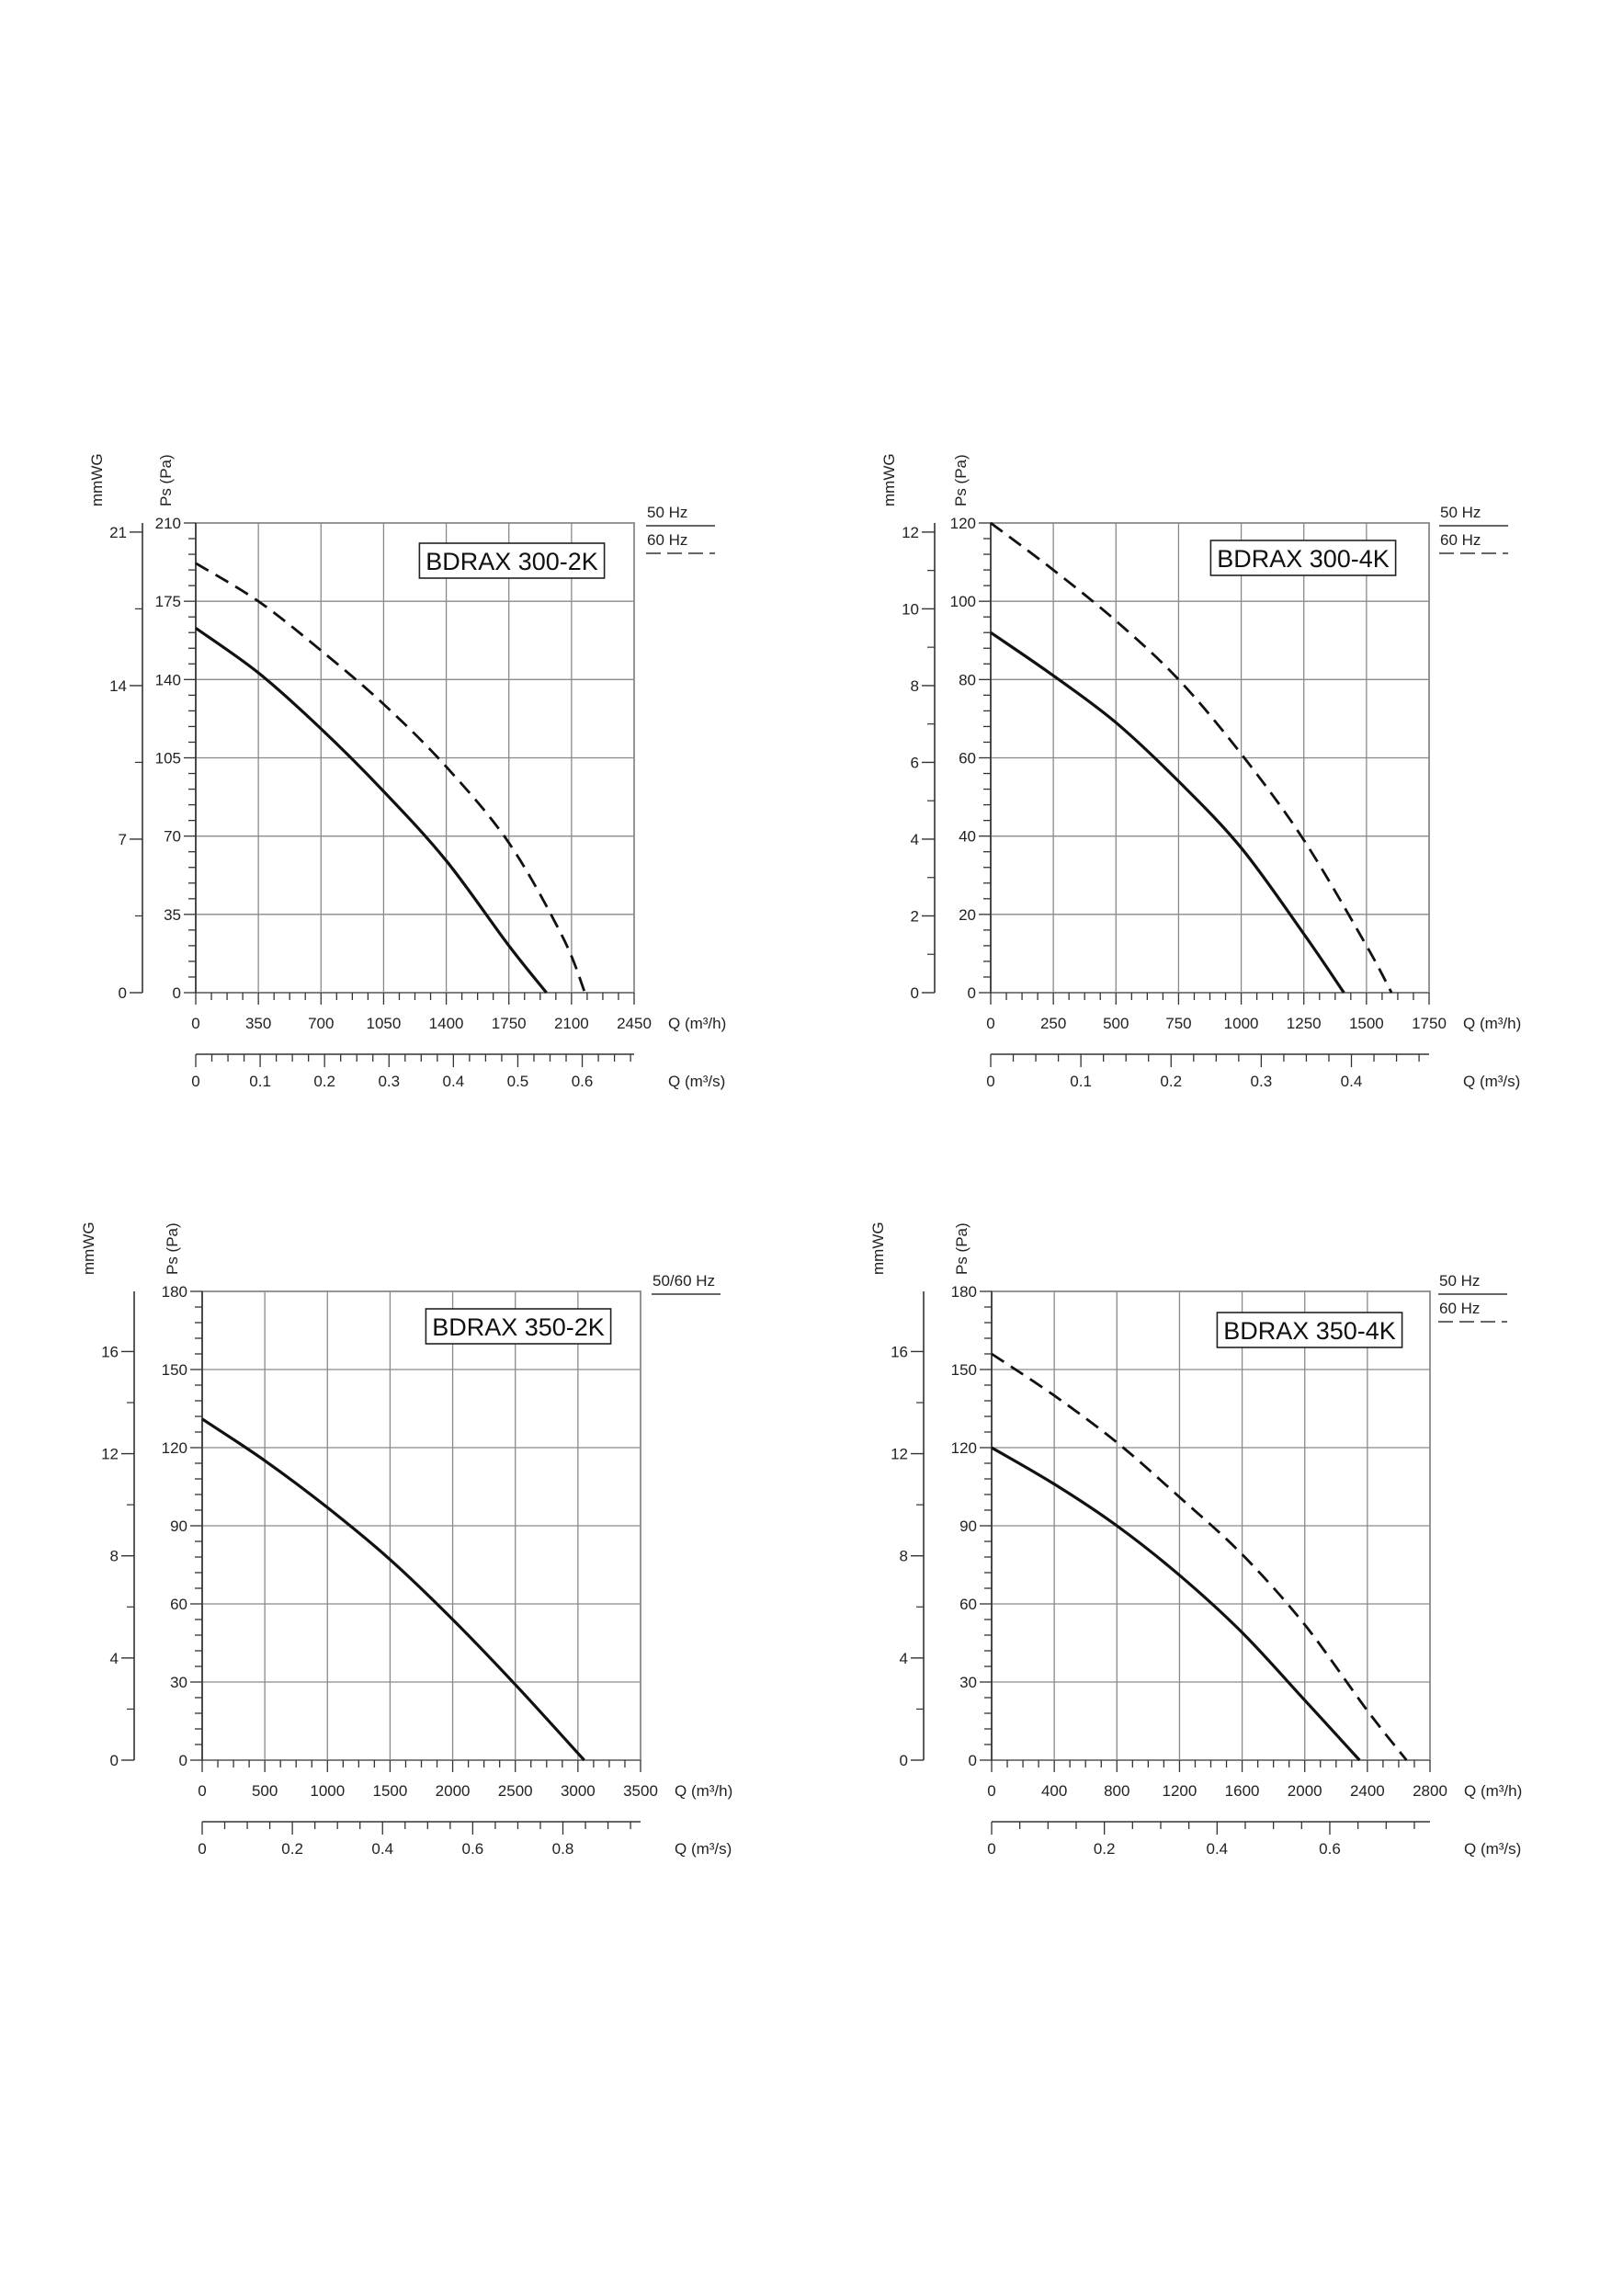 The height and width of the screenshot is (2296, 1623). I want to click on pa-tick-label: 70, so click(173, 837).